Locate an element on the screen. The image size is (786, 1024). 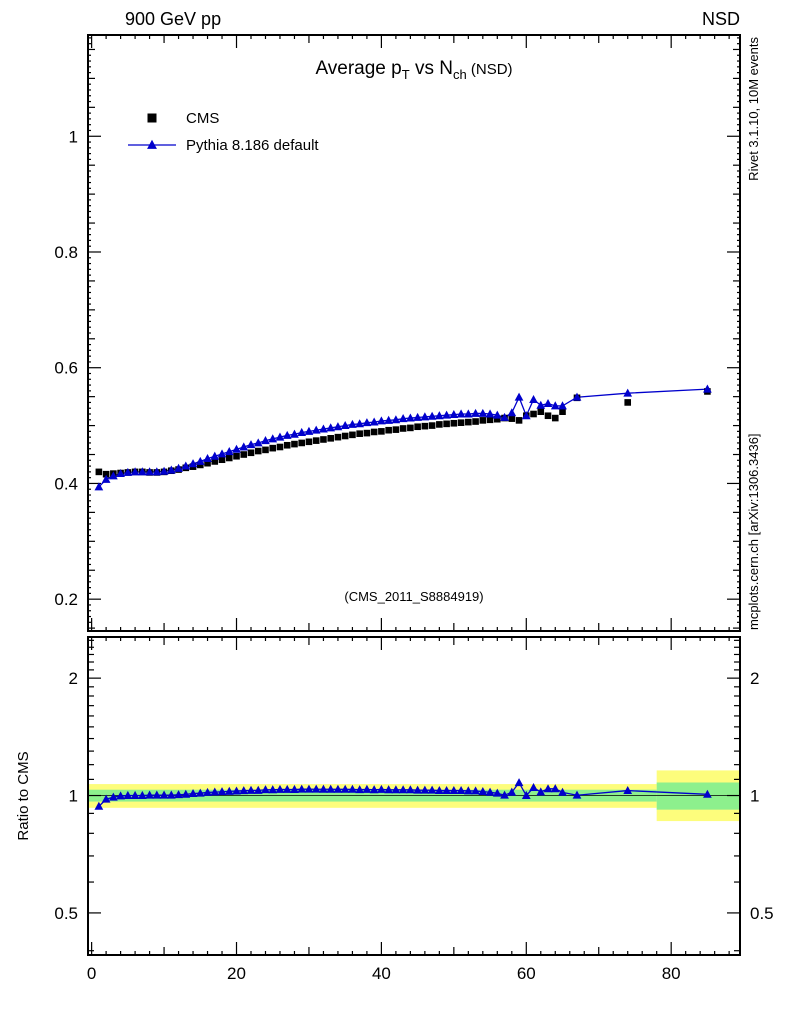
ratio-y-tick-label-right: 1 is located at coordinates (754, 796).